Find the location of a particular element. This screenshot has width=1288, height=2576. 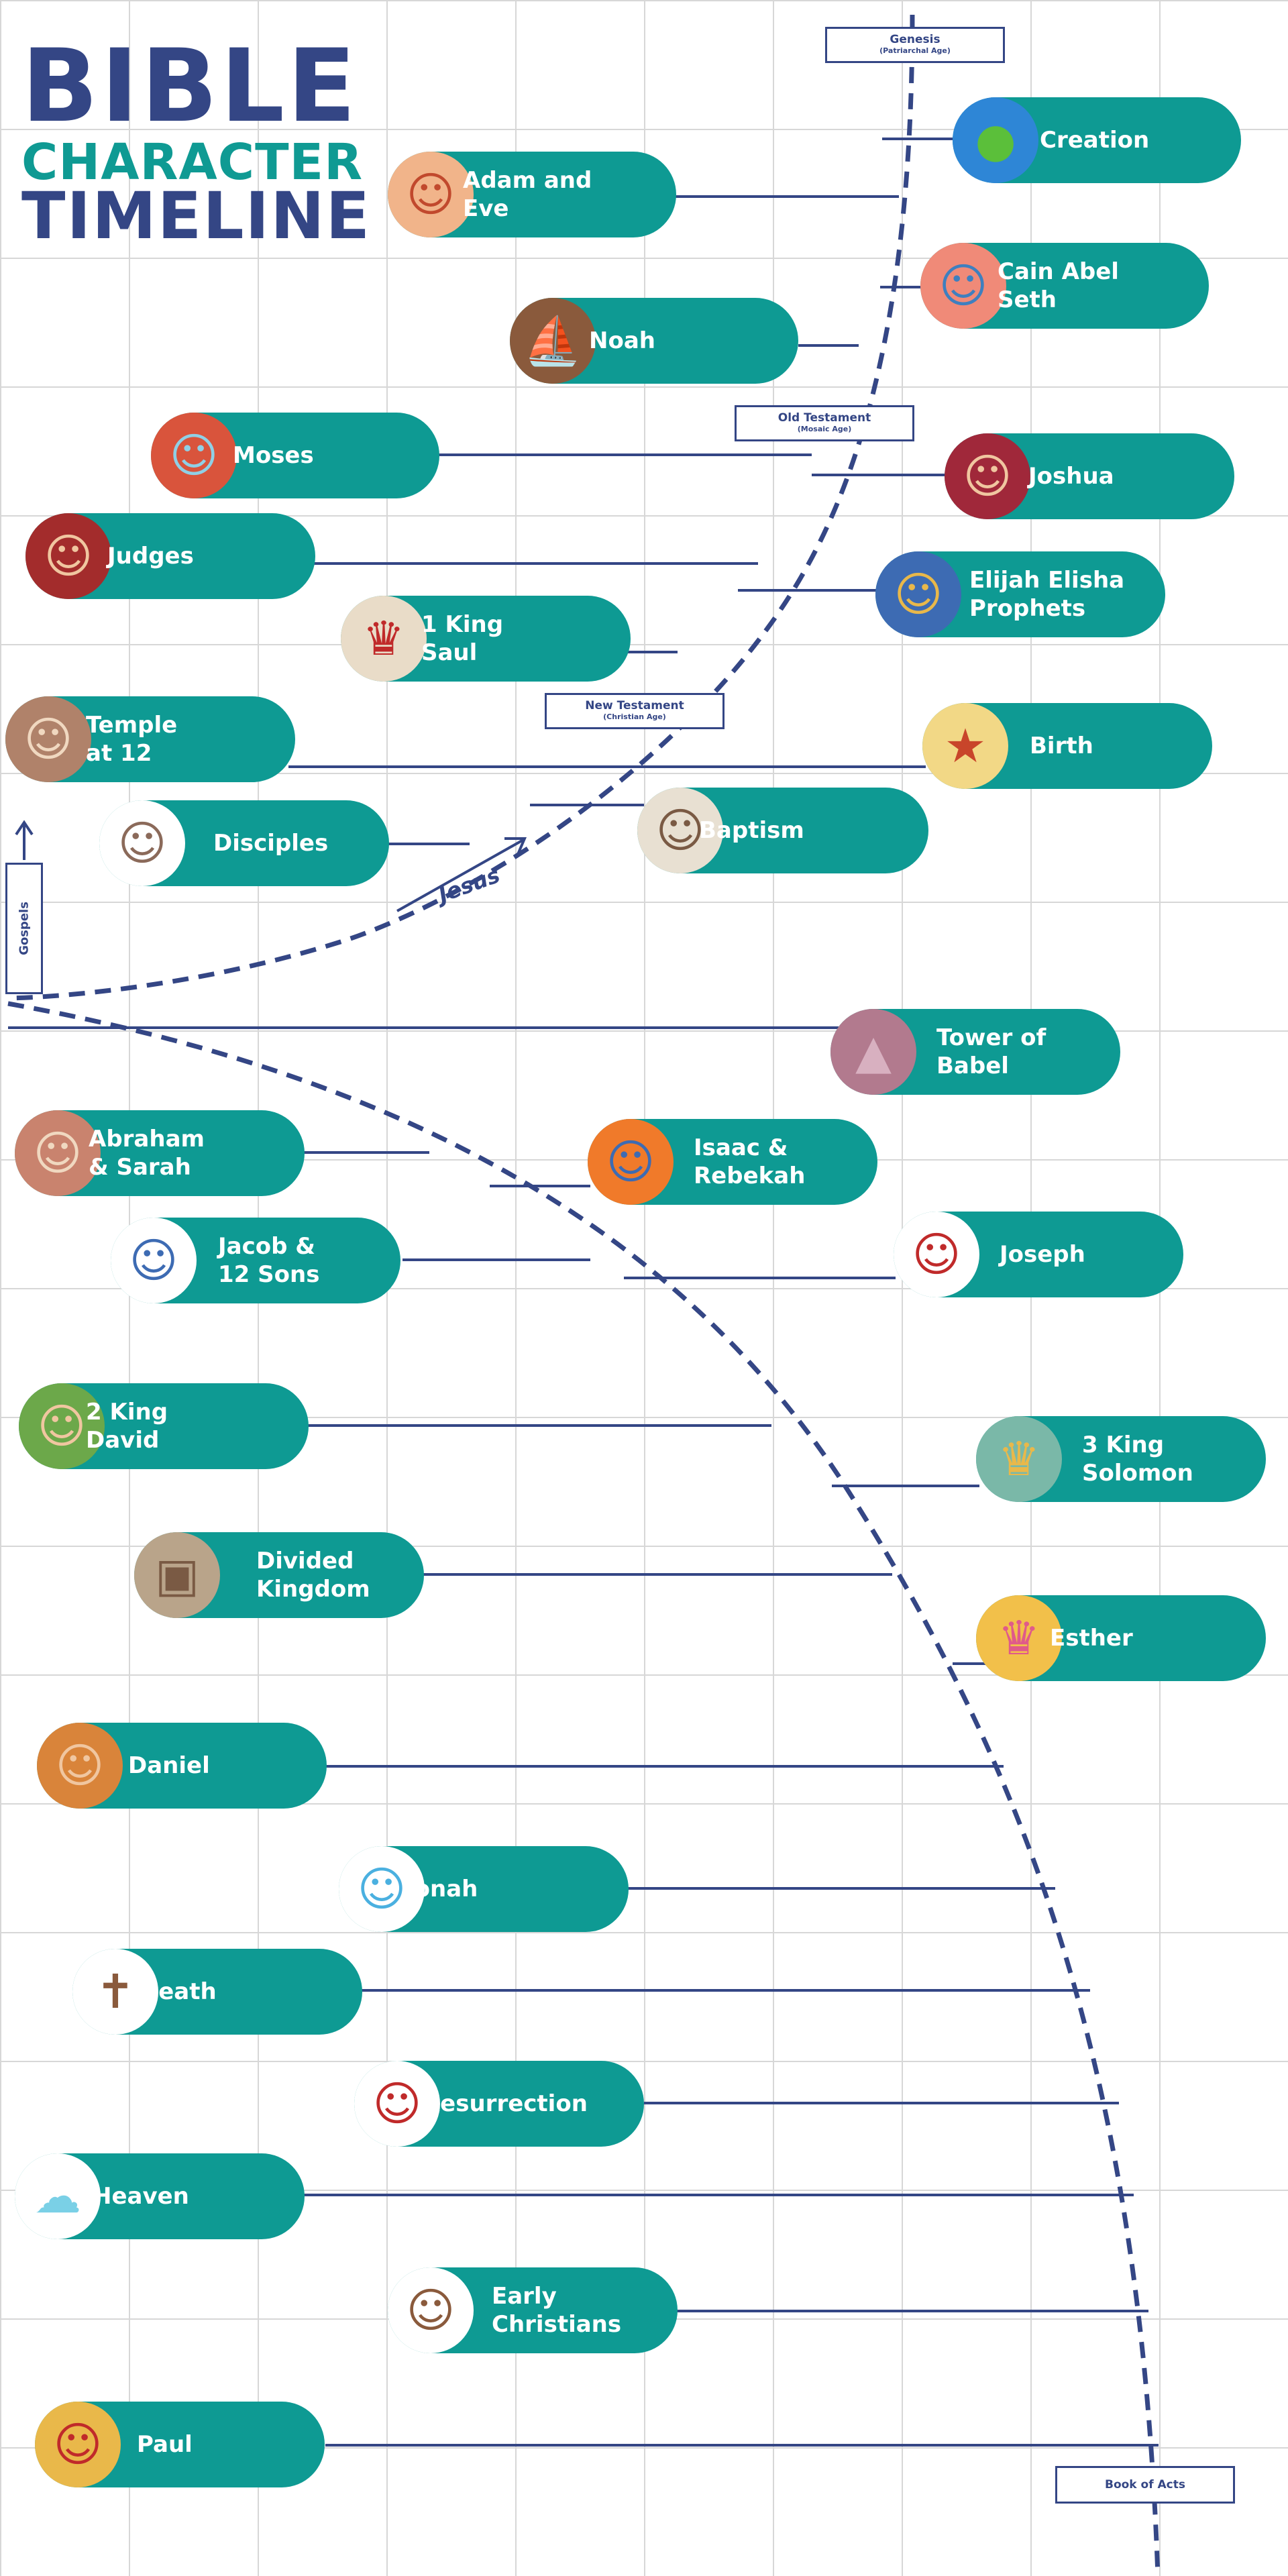

old-testament-label: Old Testament is located at coordinates (824, 418).